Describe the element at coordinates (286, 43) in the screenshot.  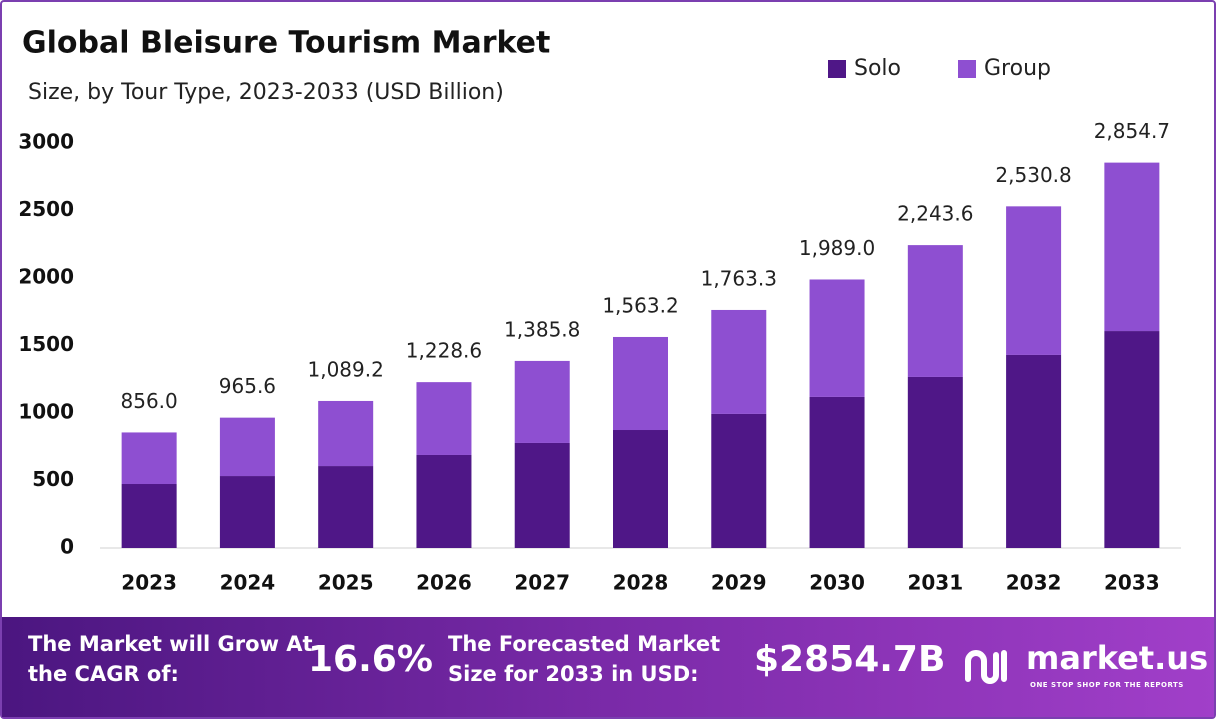
I see `chart-title: Global Bleisure Tourism Market` at that location.